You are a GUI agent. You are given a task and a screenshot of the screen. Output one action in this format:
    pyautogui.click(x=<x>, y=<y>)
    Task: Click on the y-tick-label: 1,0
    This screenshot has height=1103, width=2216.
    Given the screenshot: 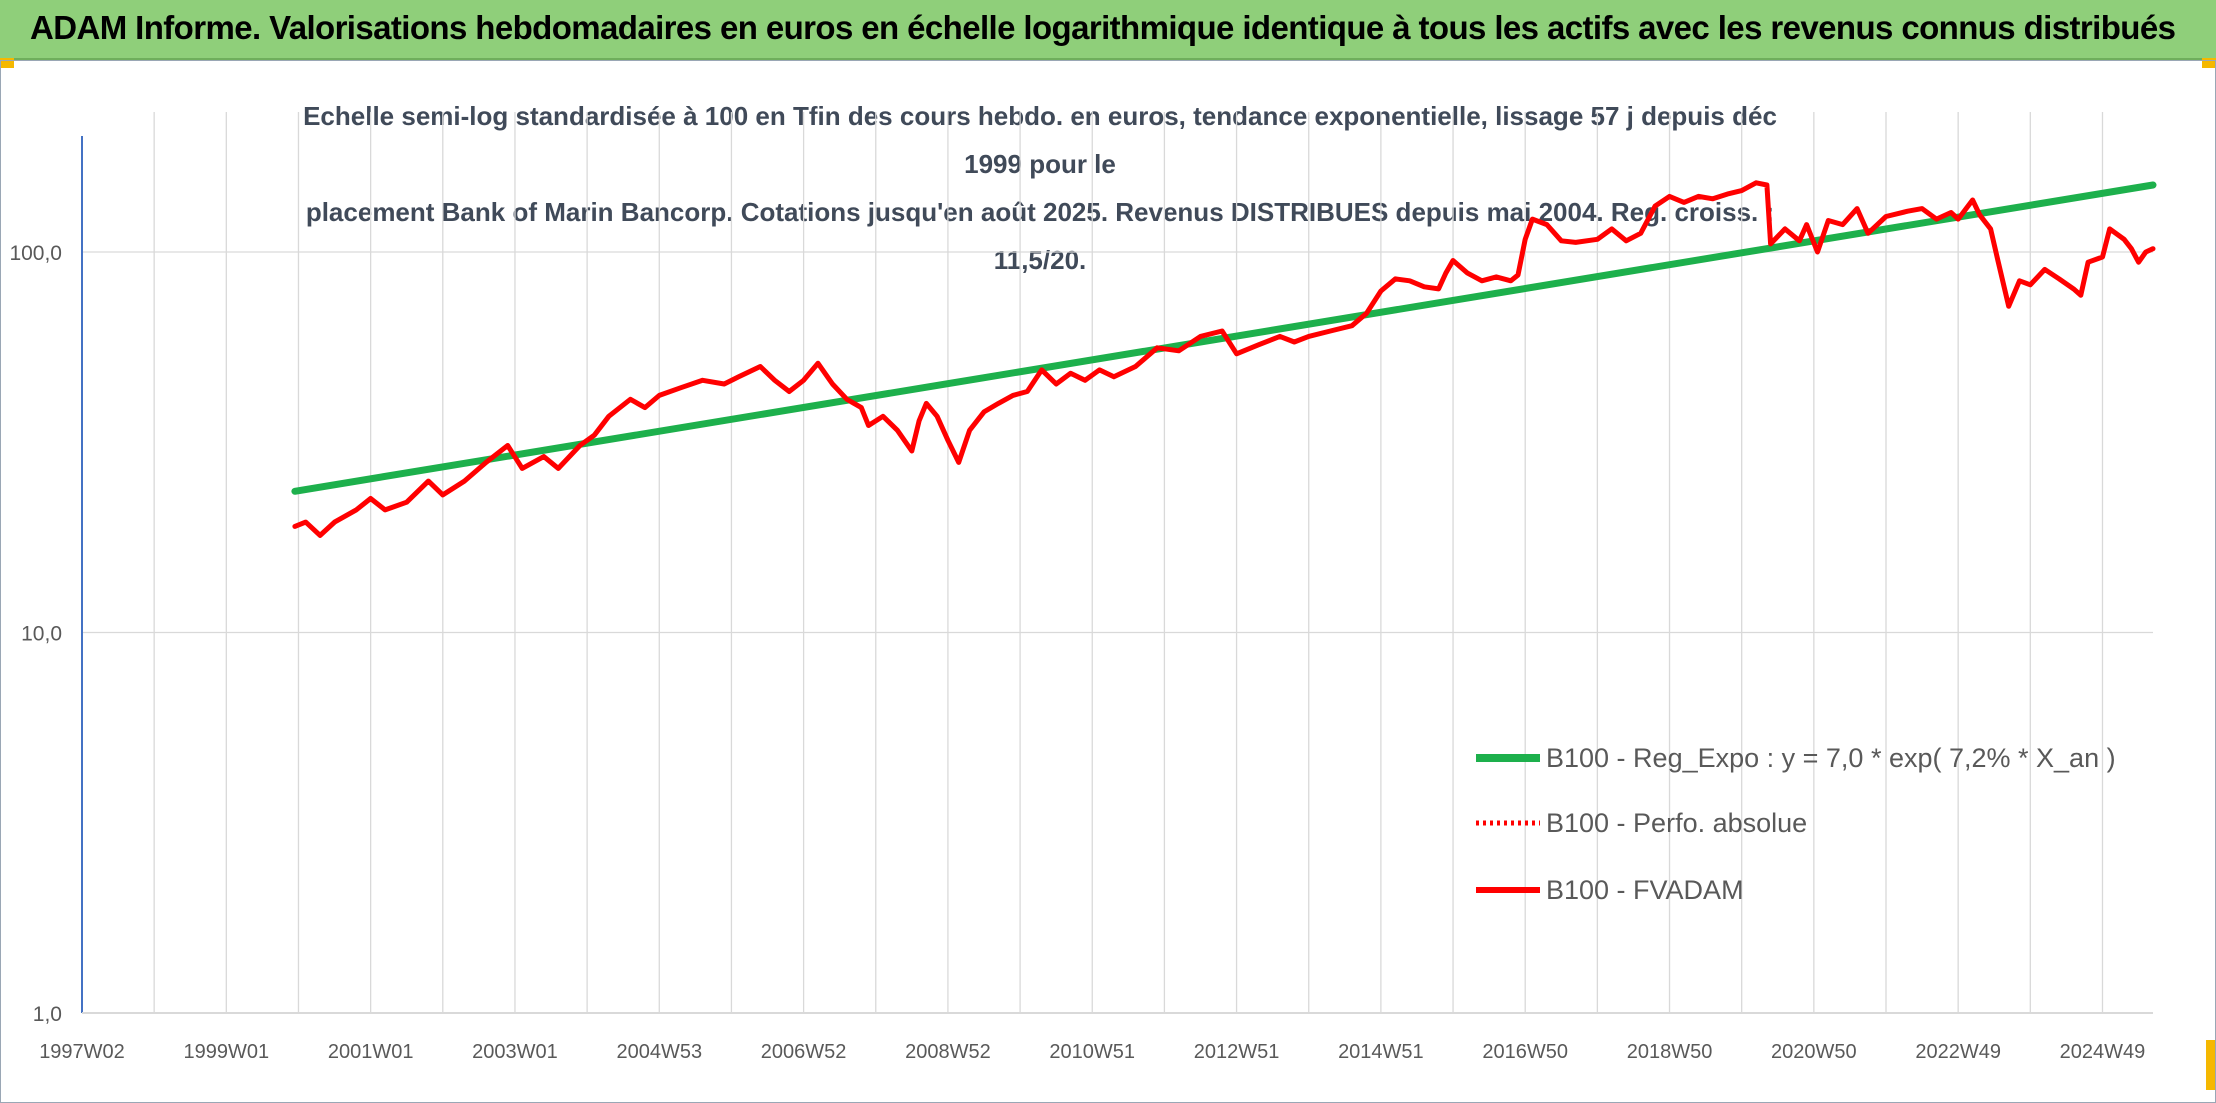 What is the action you would take?
    pyautogui.click(x=47, y=1014)
    